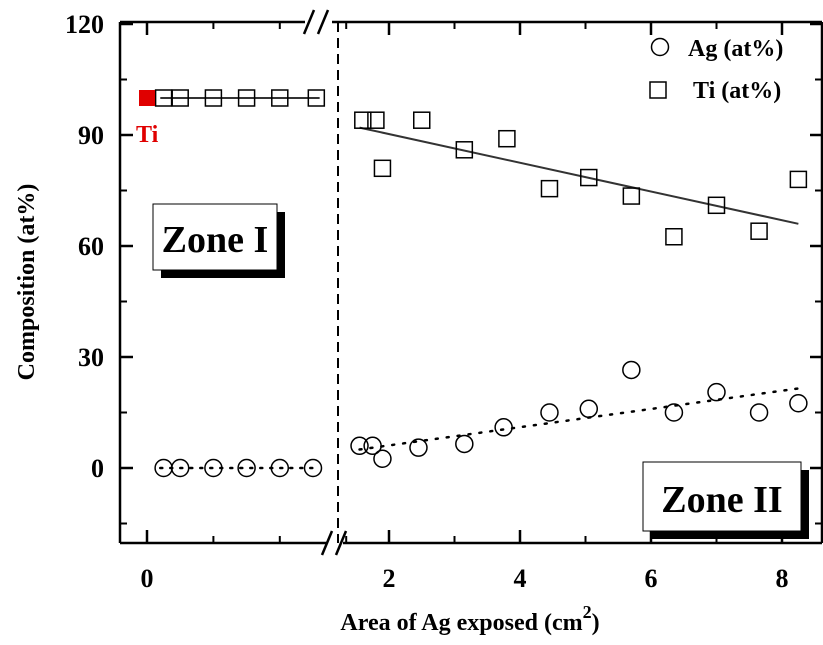 The width and height of the screenshot is (823, 645). I want to click on zone1-box: Zone I, so click(218, 240).